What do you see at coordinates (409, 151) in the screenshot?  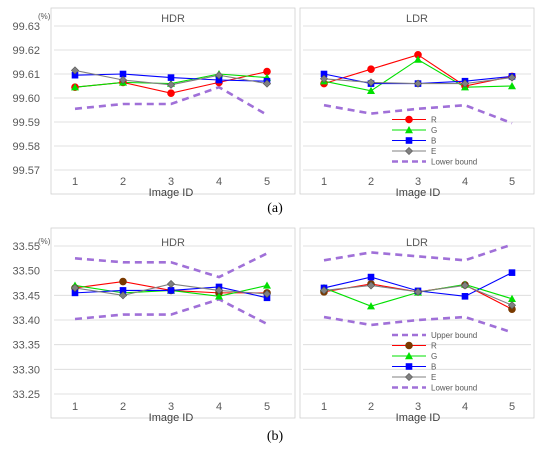 I see `legend-marker-e` at bounding box center [409, 151].